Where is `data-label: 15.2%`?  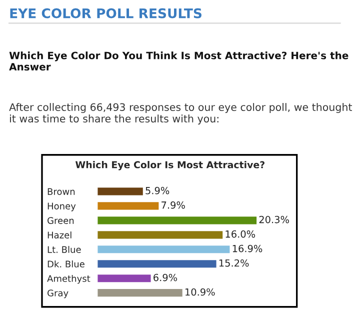
data-label: 15.2% is located at coordinates (234, 263).